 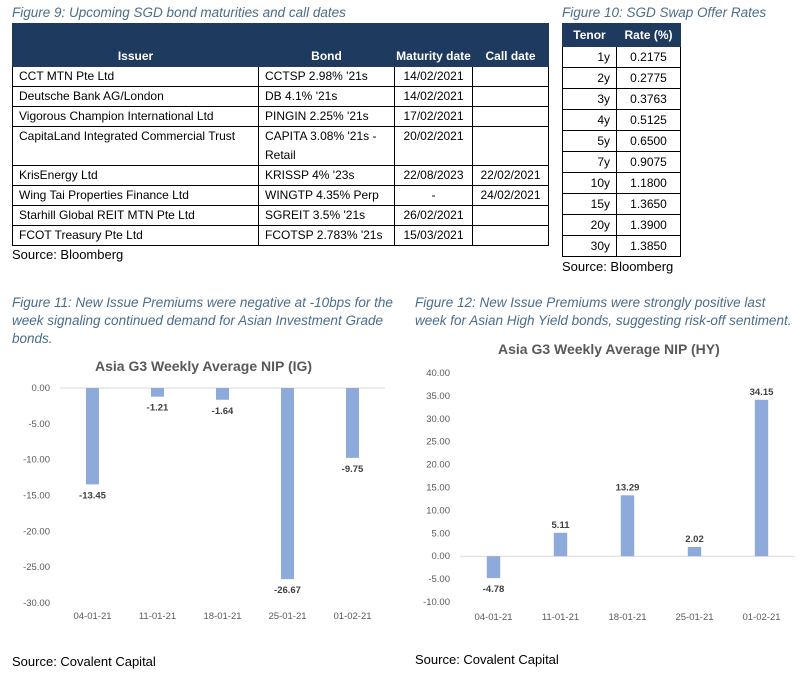 I want to click on y-tick-label: -10.00, so click(x=436, y=602).